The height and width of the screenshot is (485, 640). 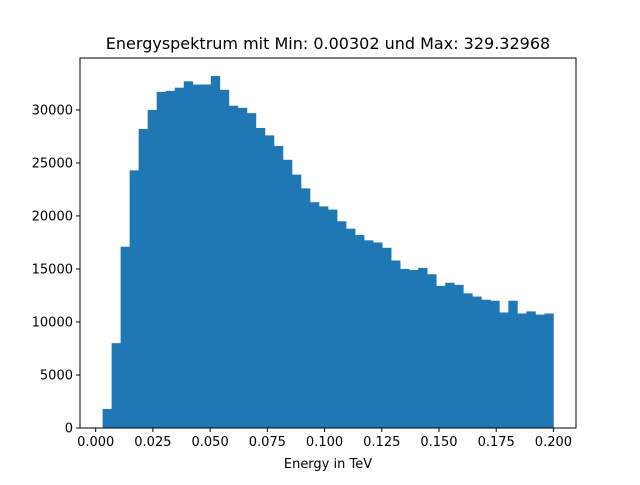 I want to click on x-tick-label: 0.075, so click(x=267, y=442).